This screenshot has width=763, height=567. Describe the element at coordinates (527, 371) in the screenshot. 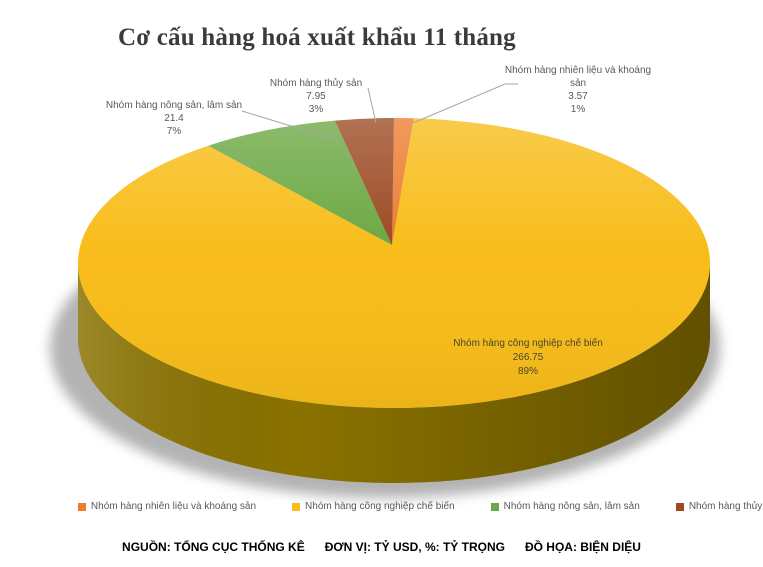

I see `callout-percent: 89%` at that location.